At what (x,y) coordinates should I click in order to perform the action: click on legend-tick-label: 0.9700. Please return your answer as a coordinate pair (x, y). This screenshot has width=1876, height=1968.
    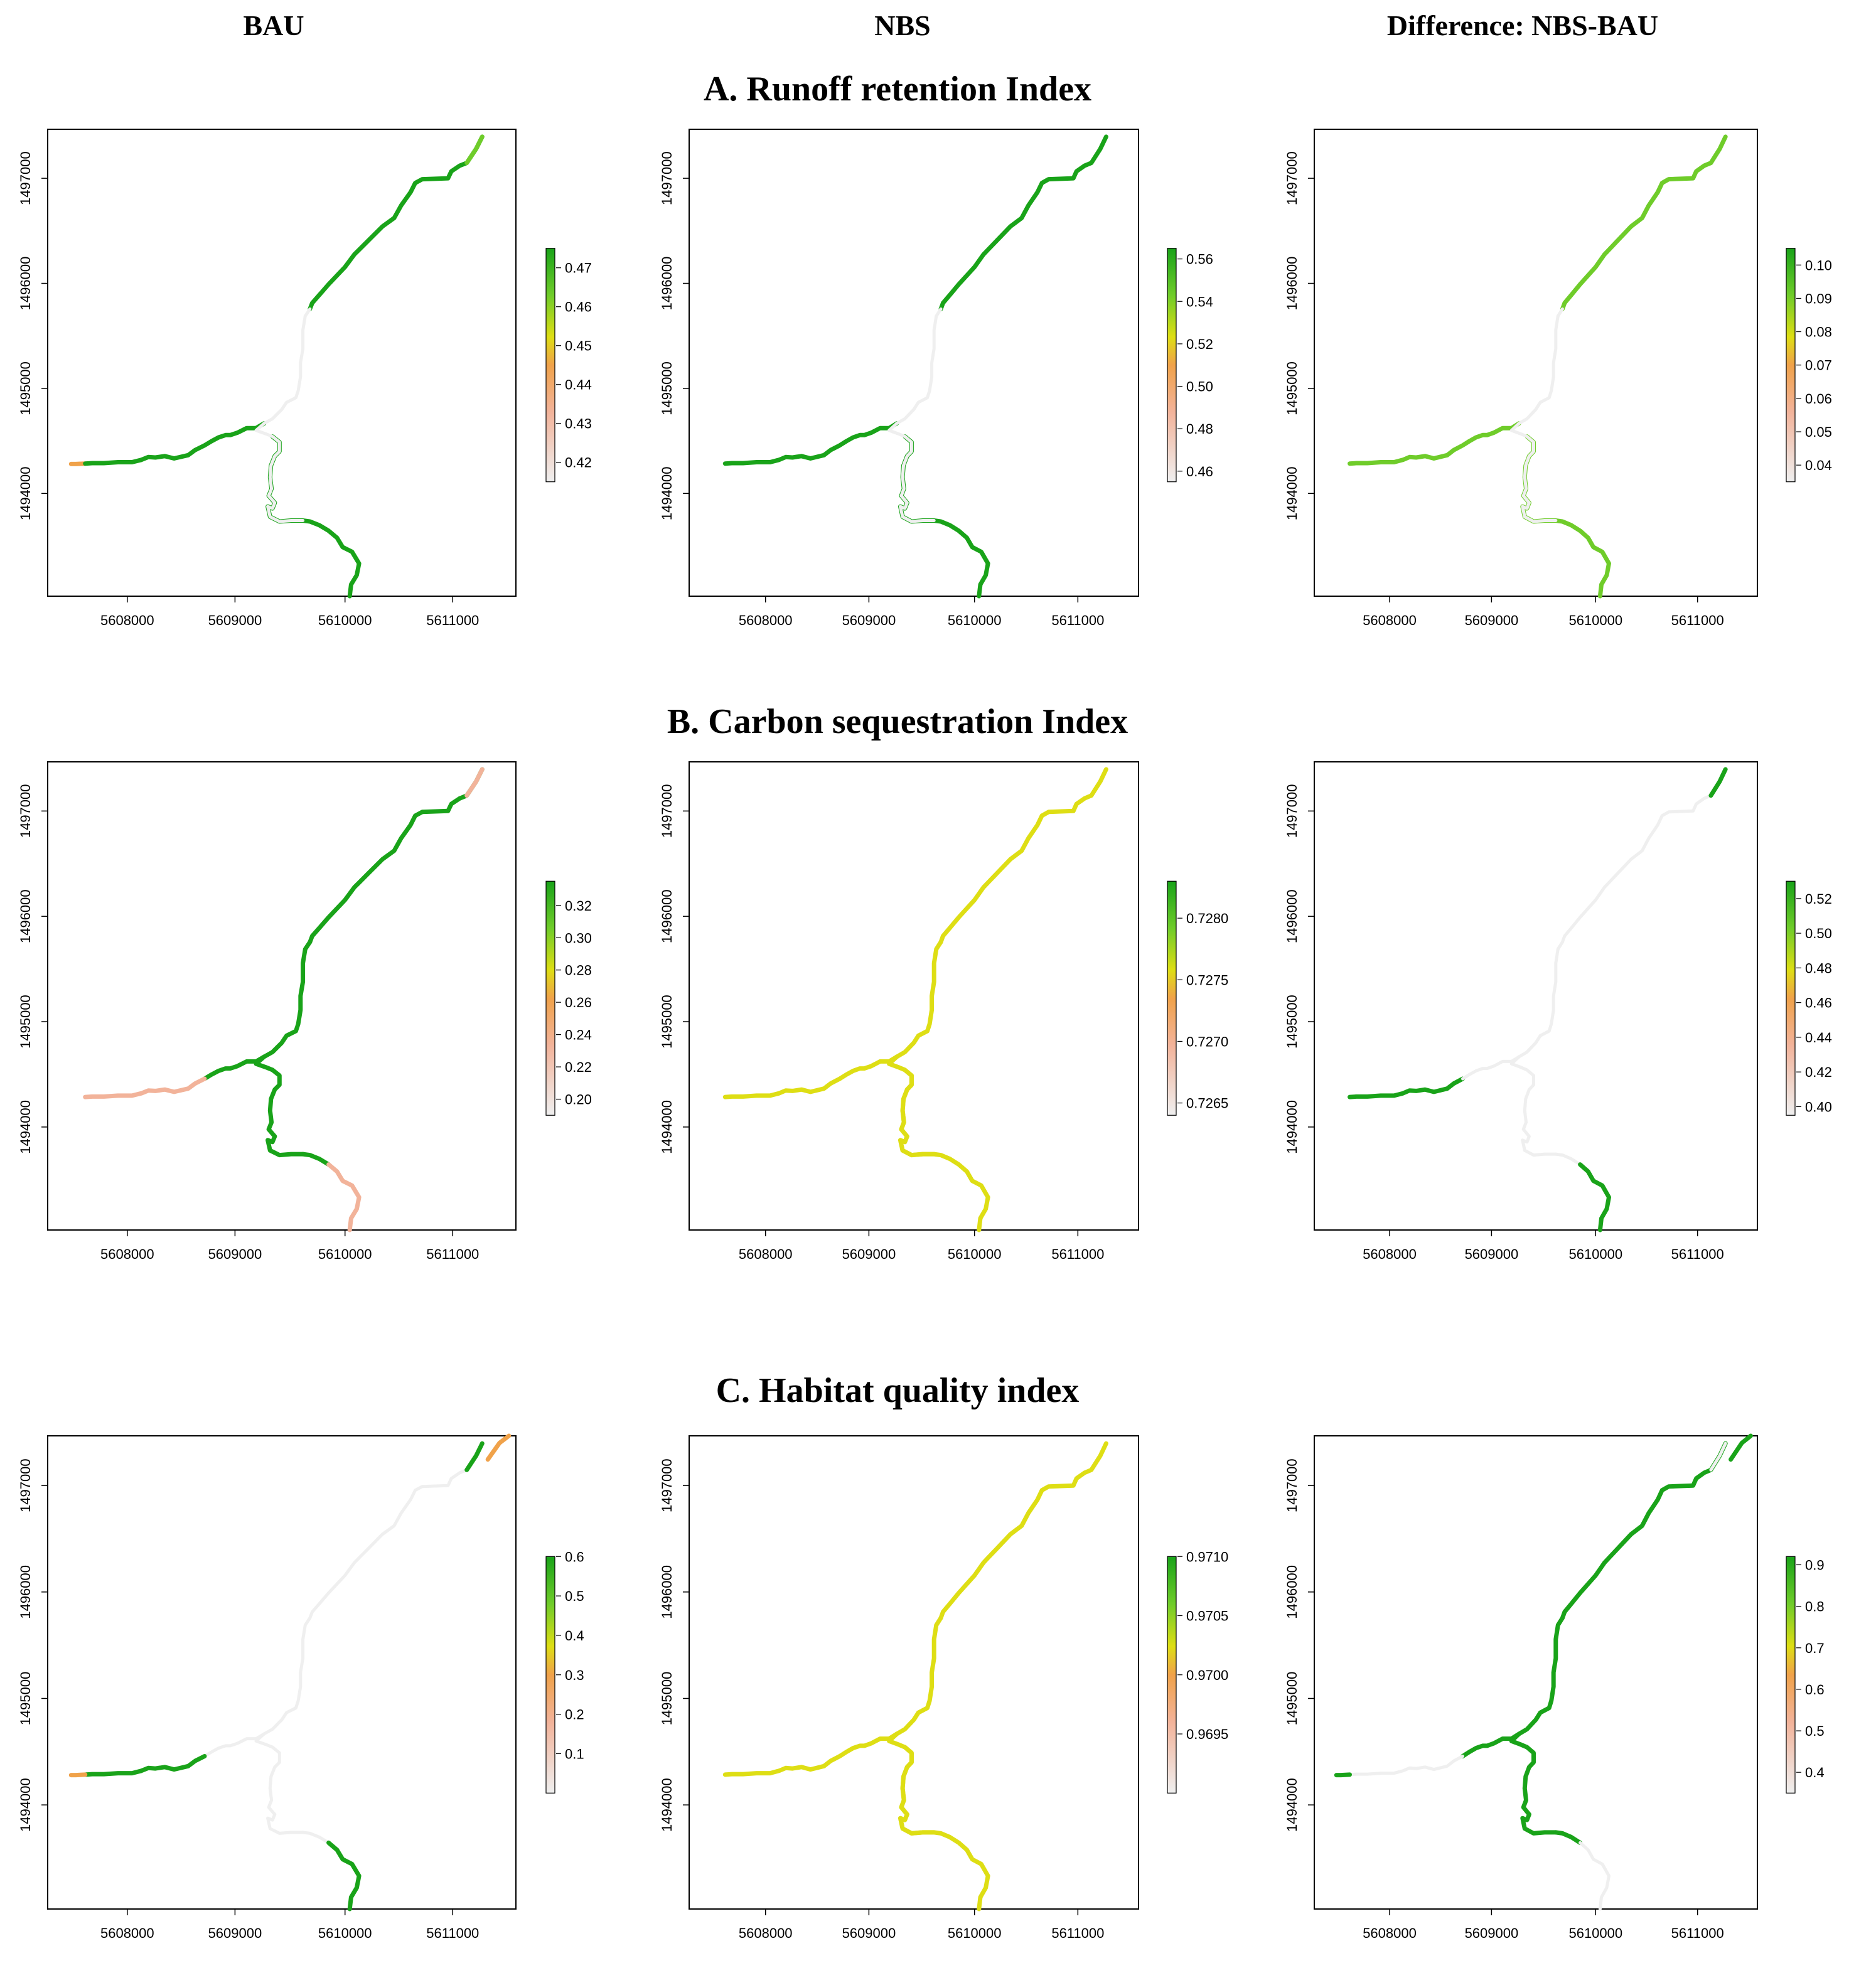
    Looking at the image, I should click on (1207, 1675).